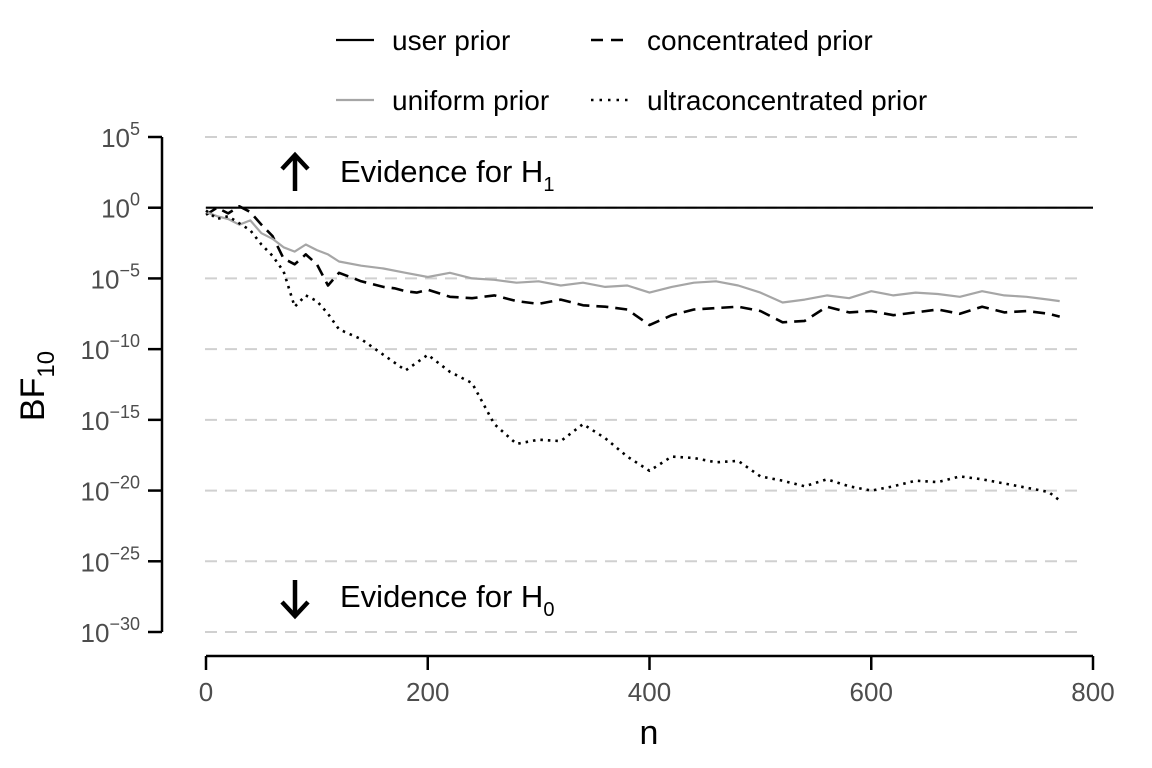  What do you see at coordinates (120, 136) in the screenshot?
I see `y-tick-label: 10⁵` at bounding box center [120, 136].